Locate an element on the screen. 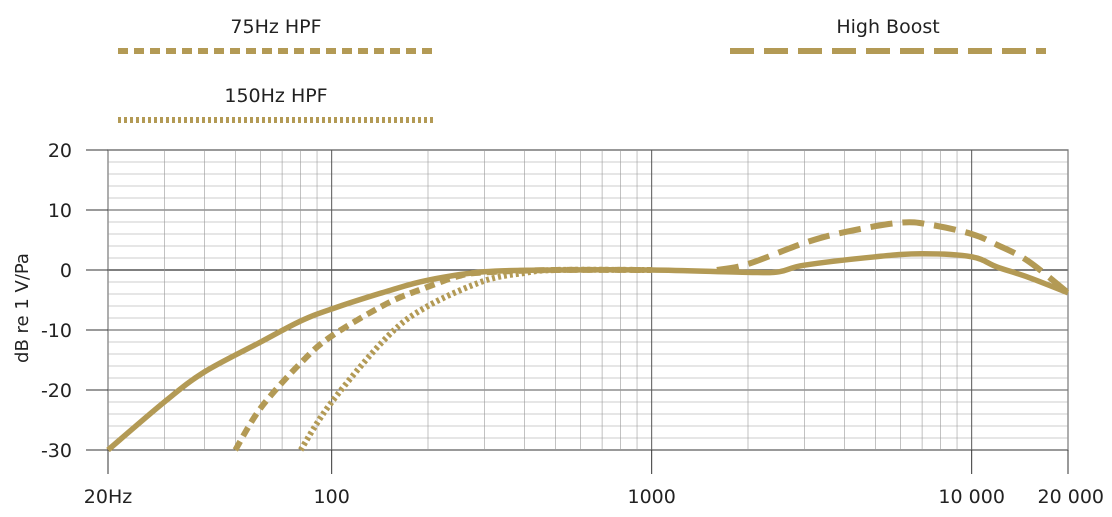  y-tick-label: 10 is located at coordinates (60, 211).